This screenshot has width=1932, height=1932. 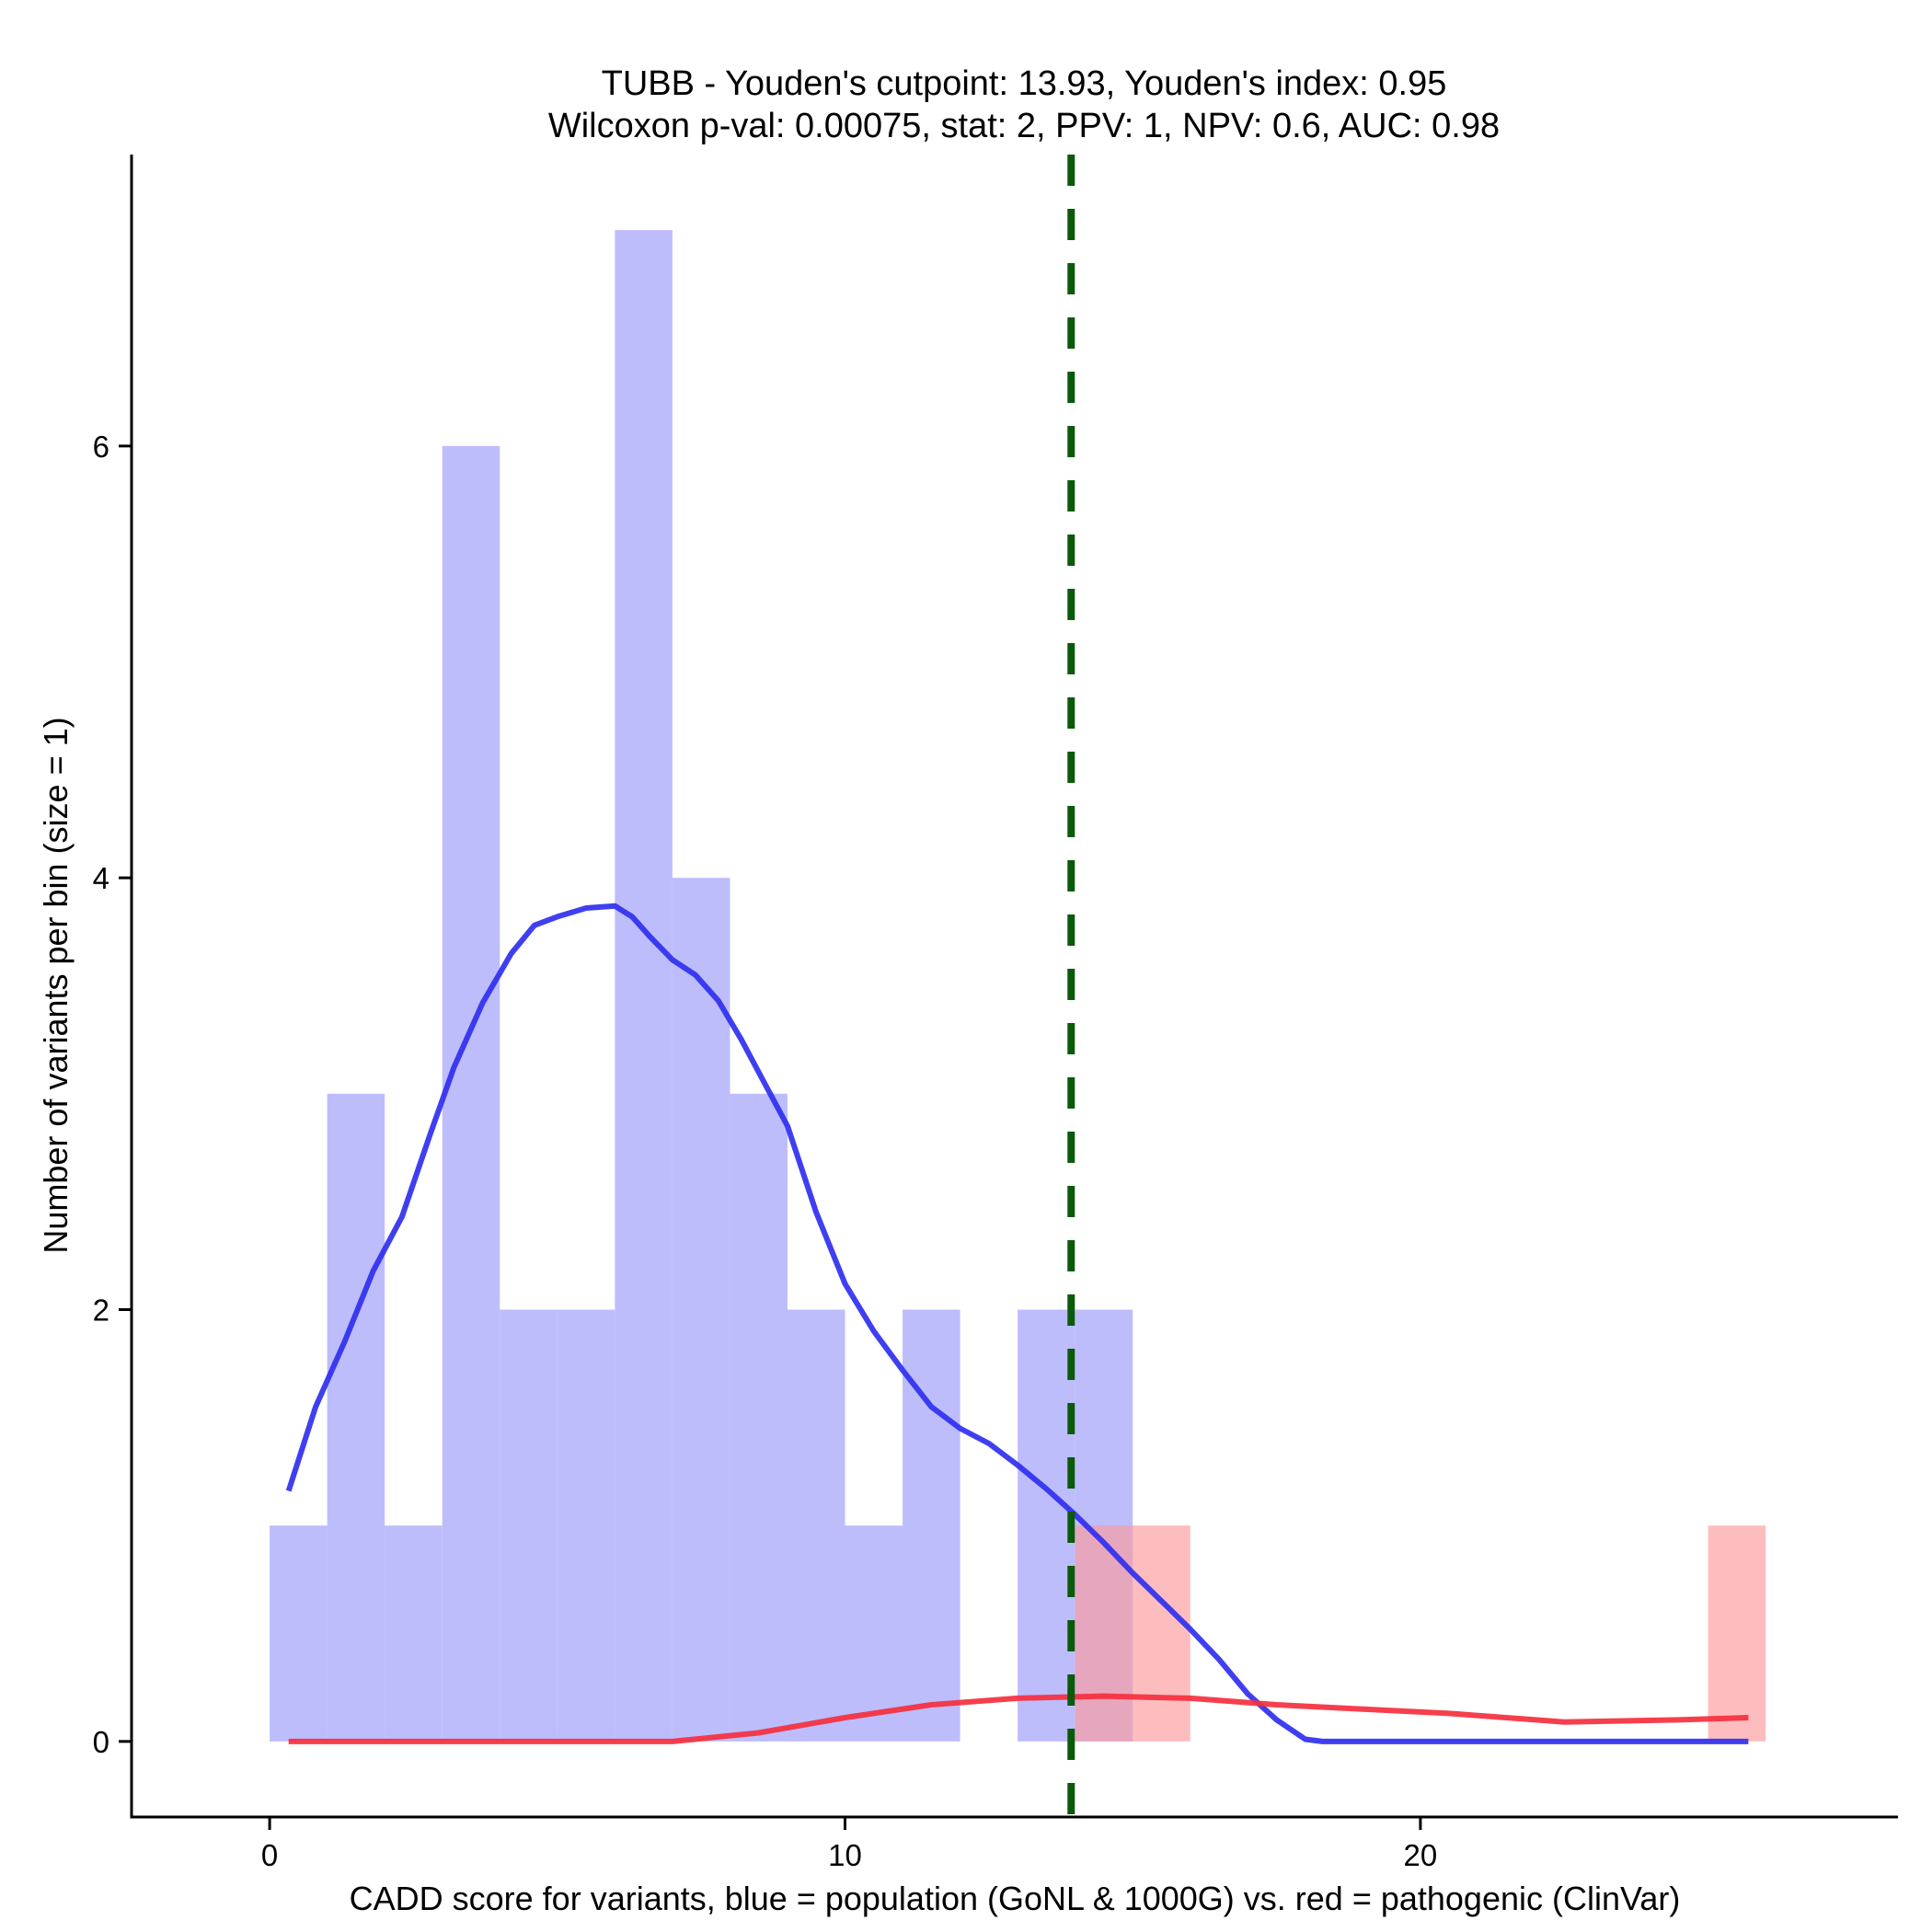 I want to click on y-tick-label: 0, so click(x=101, y=1742).